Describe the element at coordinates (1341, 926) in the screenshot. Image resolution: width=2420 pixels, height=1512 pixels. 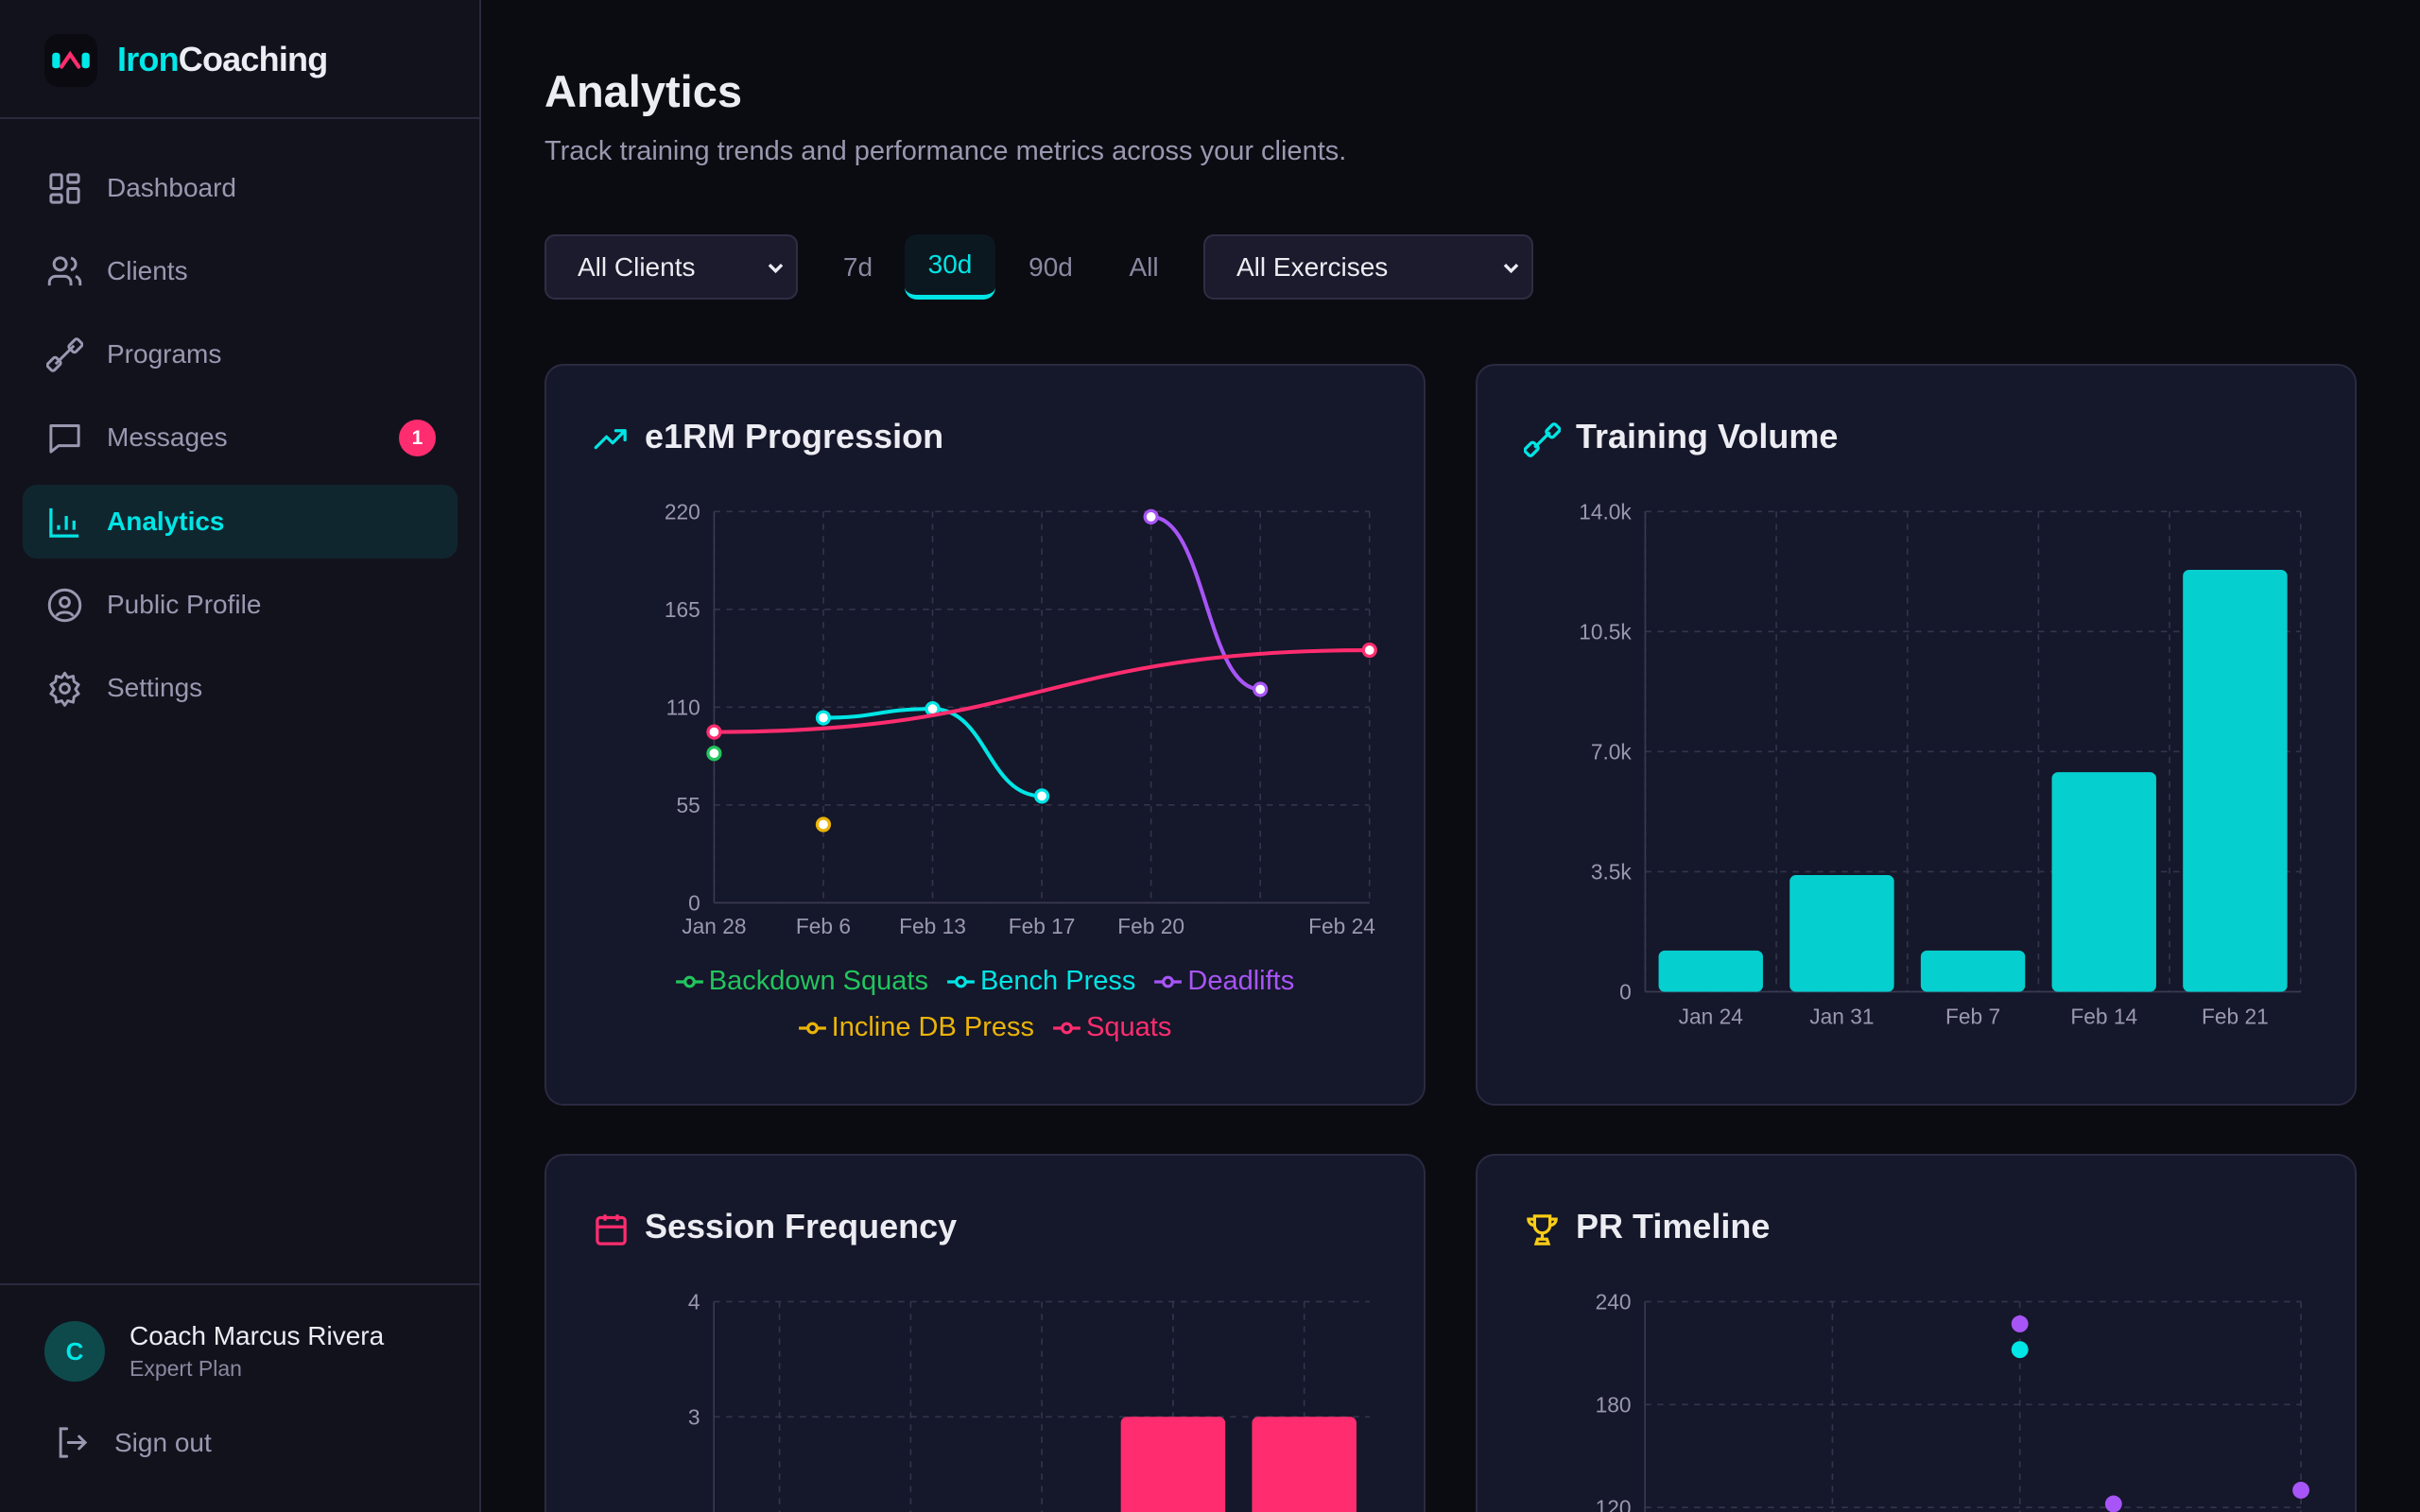
I see `x-tick-label: Feb 24` at that location.